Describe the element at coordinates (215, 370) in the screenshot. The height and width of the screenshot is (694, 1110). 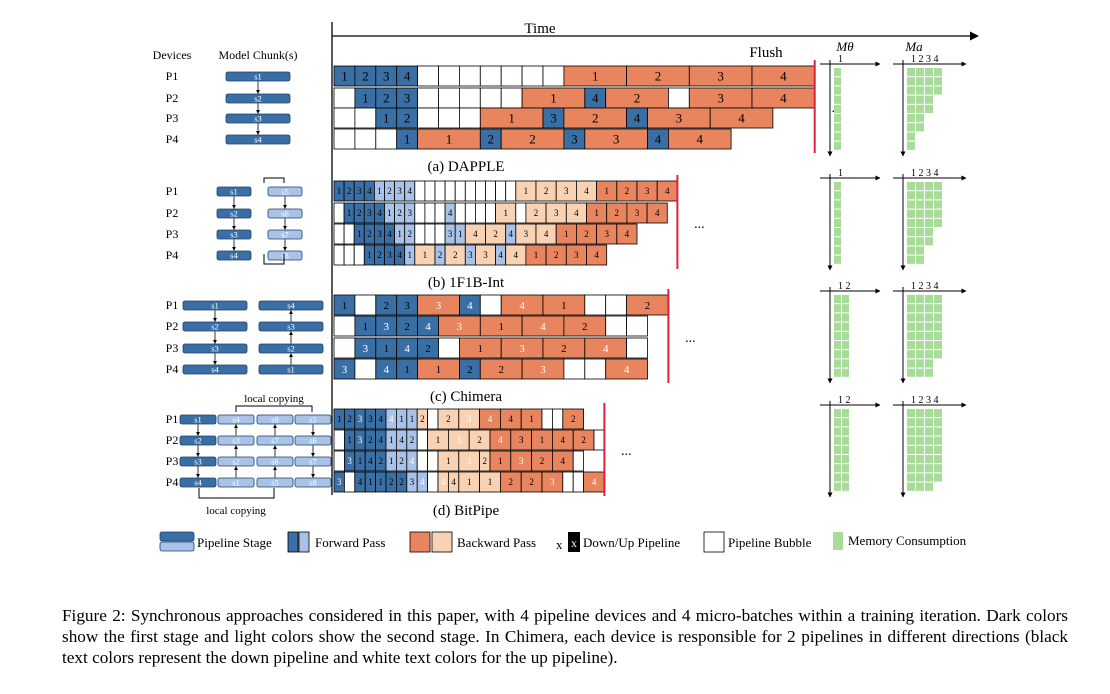
I see `model-chunk-label: s4` at that location.